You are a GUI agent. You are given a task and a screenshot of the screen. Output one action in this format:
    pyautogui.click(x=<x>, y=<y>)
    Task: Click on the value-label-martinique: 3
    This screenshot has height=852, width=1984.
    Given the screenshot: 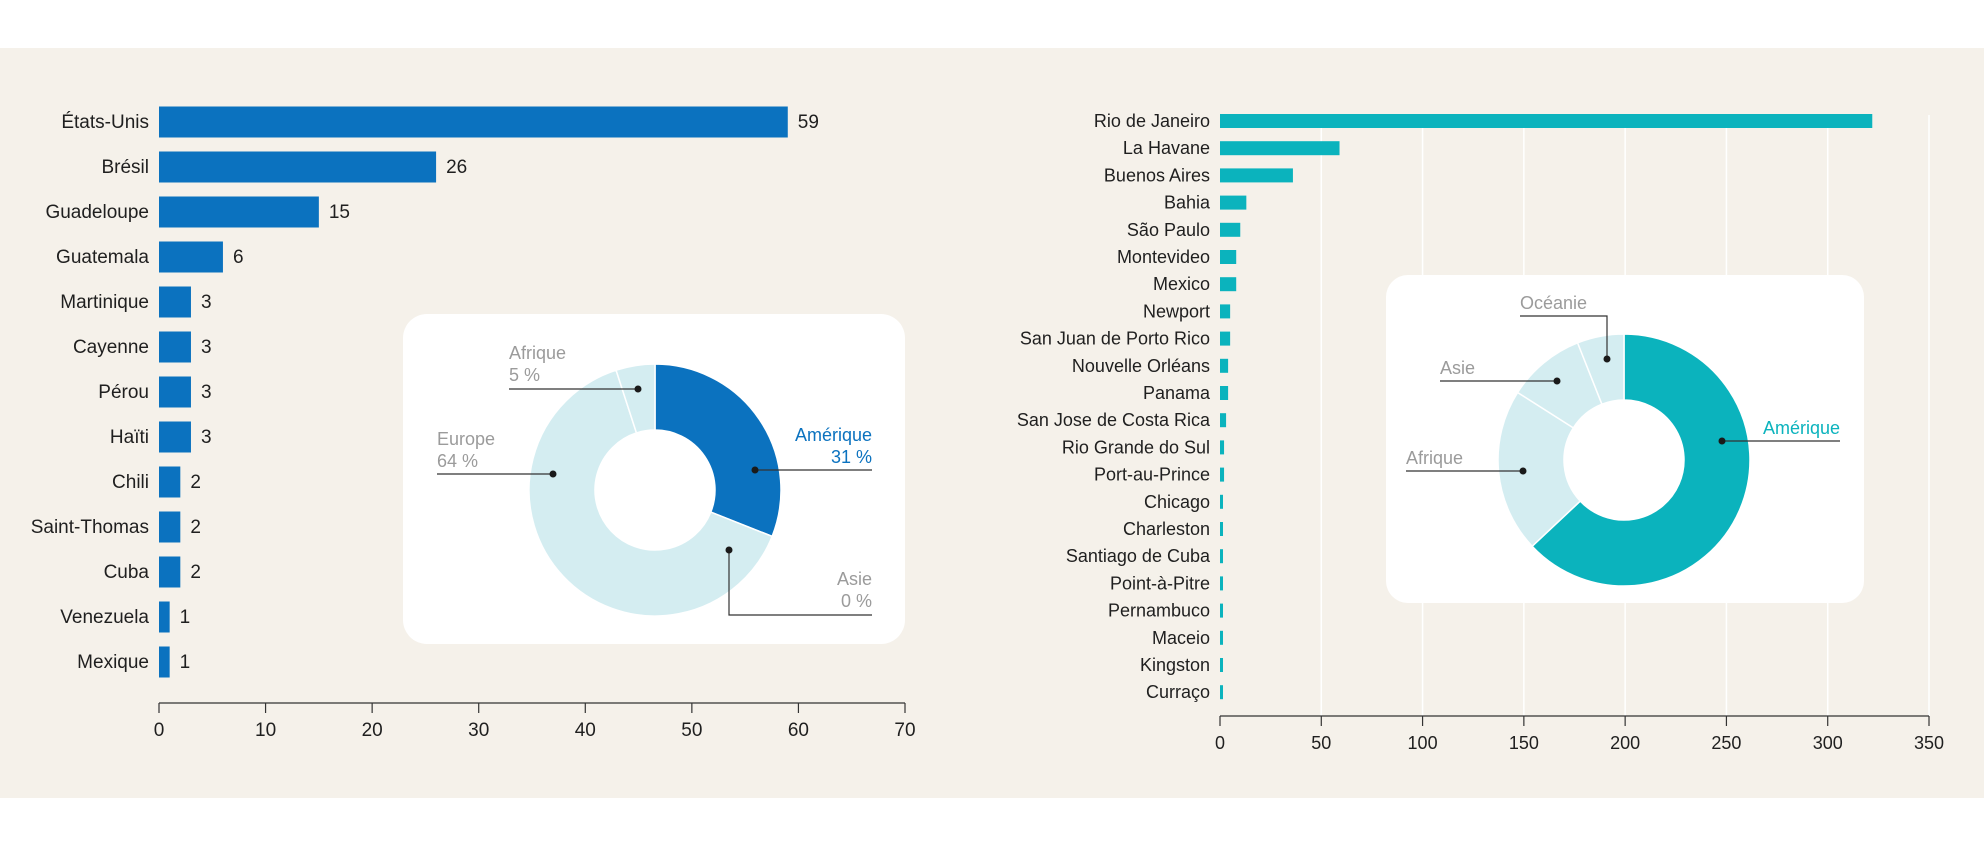 What is the action you would take?
    pyautogui.click(x=206, y=302)
    